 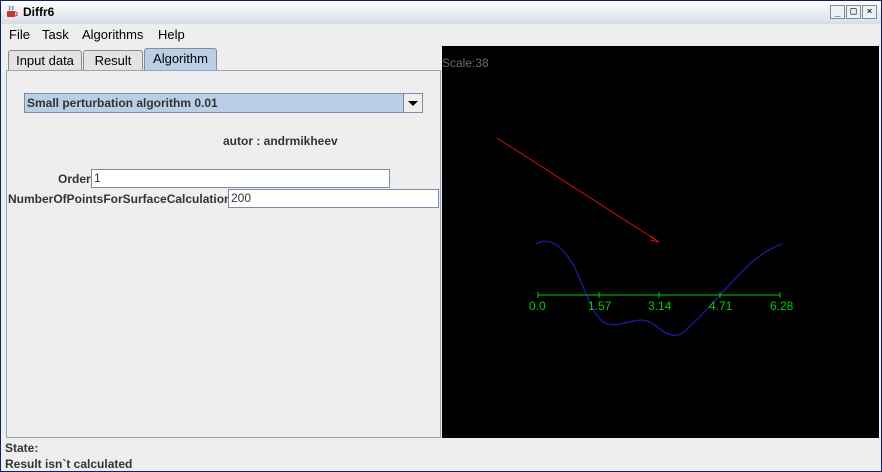 What do you see at coordinates (465, 63) in the screenshot?
I see `scale-label: Scale:38` at bounding box center [465, 63].